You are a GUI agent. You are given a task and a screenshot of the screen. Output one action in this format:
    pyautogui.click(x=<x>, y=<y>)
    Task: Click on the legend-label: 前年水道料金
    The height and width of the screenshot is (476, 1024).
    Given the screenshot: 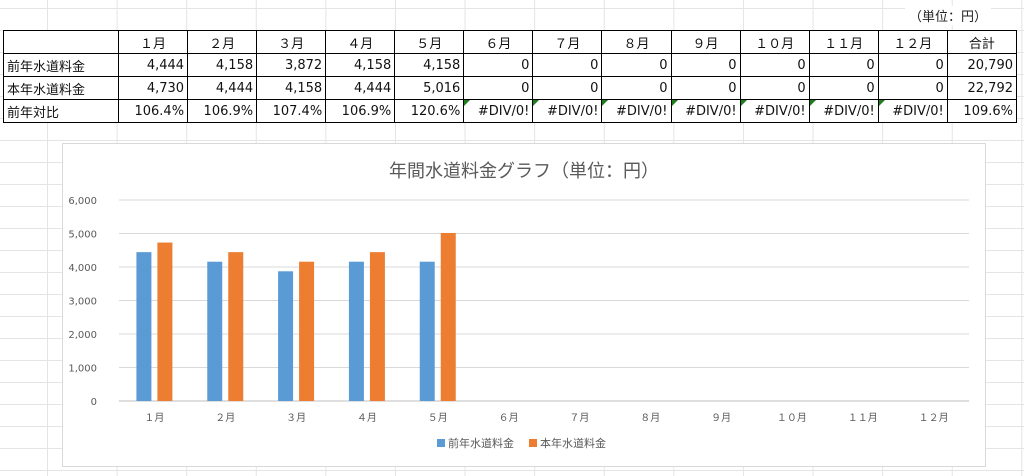 What is the action you would take?
    pyautogui.click(x=481, y=443)
    